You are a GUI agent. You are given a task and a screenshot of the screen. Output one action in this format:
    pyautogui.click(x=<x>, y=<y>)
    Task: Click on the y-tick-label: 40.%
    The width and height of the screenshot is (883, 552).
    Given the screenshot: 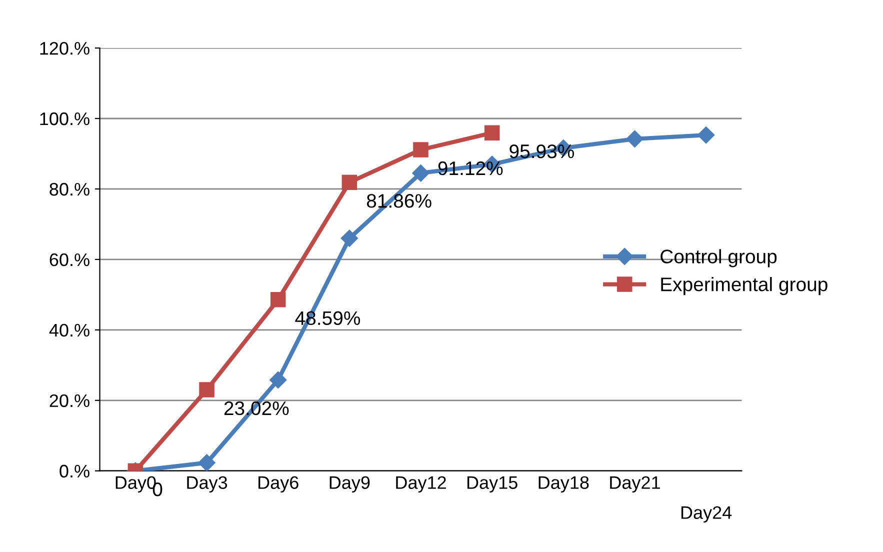 What is the action you would take?
    pyautogui.click(x=69, y=330)
    